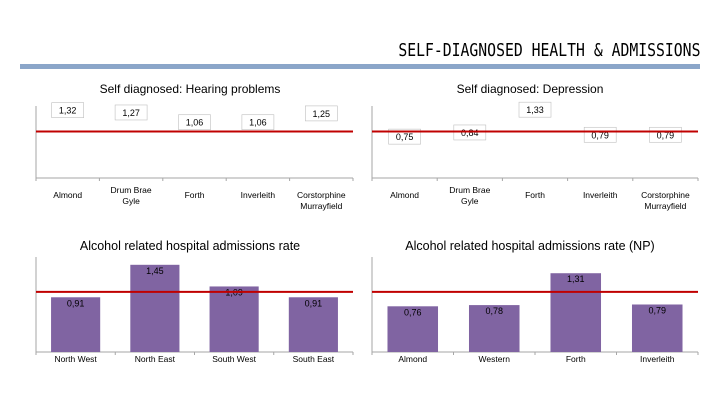  What do you see at coordinates (494, 311) in the screenshot?
I see `alcohol_np-value-label: 0,78` at bounding box center [494, 311].